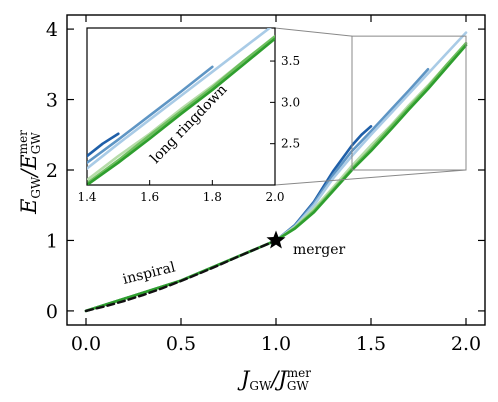 Image resolution: width=498 pixels, height=402 pixels. What do you see at coordinates (276, 239) in the screenshot?
I see `merger-star-marker` at bounding box center [276, 239].